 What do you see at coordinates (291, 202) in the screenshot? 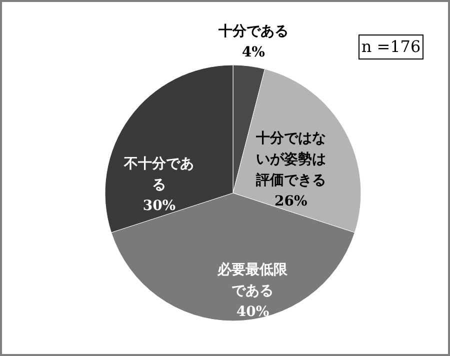
I see `data-label: 26%` at bounding box center [291, 202].